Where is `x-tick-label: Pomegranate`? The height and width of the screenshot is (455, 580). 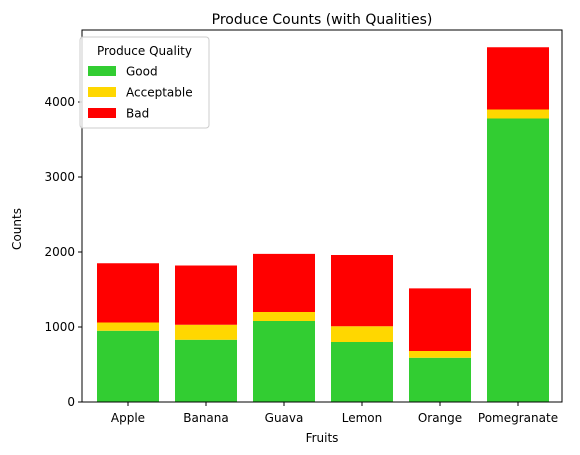 x-tick-label: Pomegranate is located at coordinates (518, 418).